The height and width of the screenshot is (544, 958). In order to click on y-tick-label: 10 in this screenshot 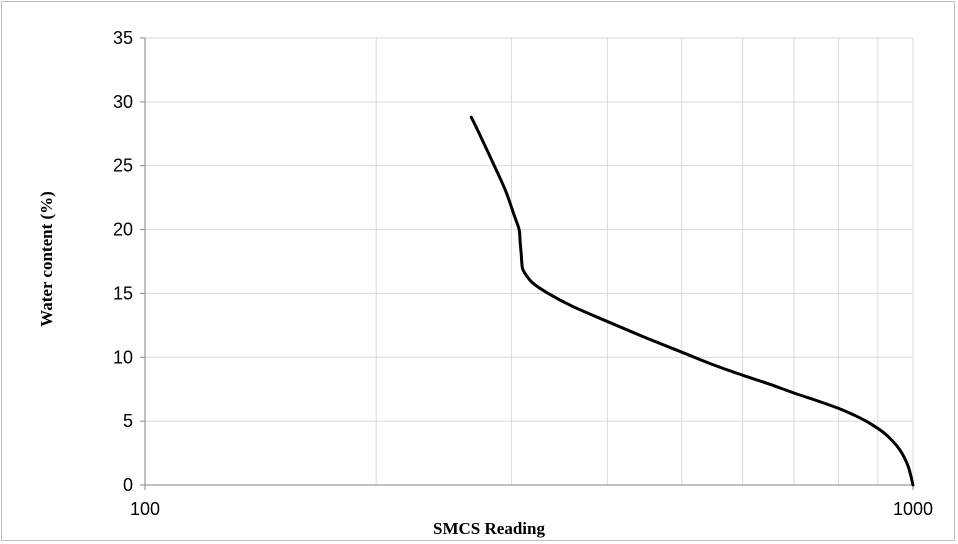, I will do `click(123, 357)`.